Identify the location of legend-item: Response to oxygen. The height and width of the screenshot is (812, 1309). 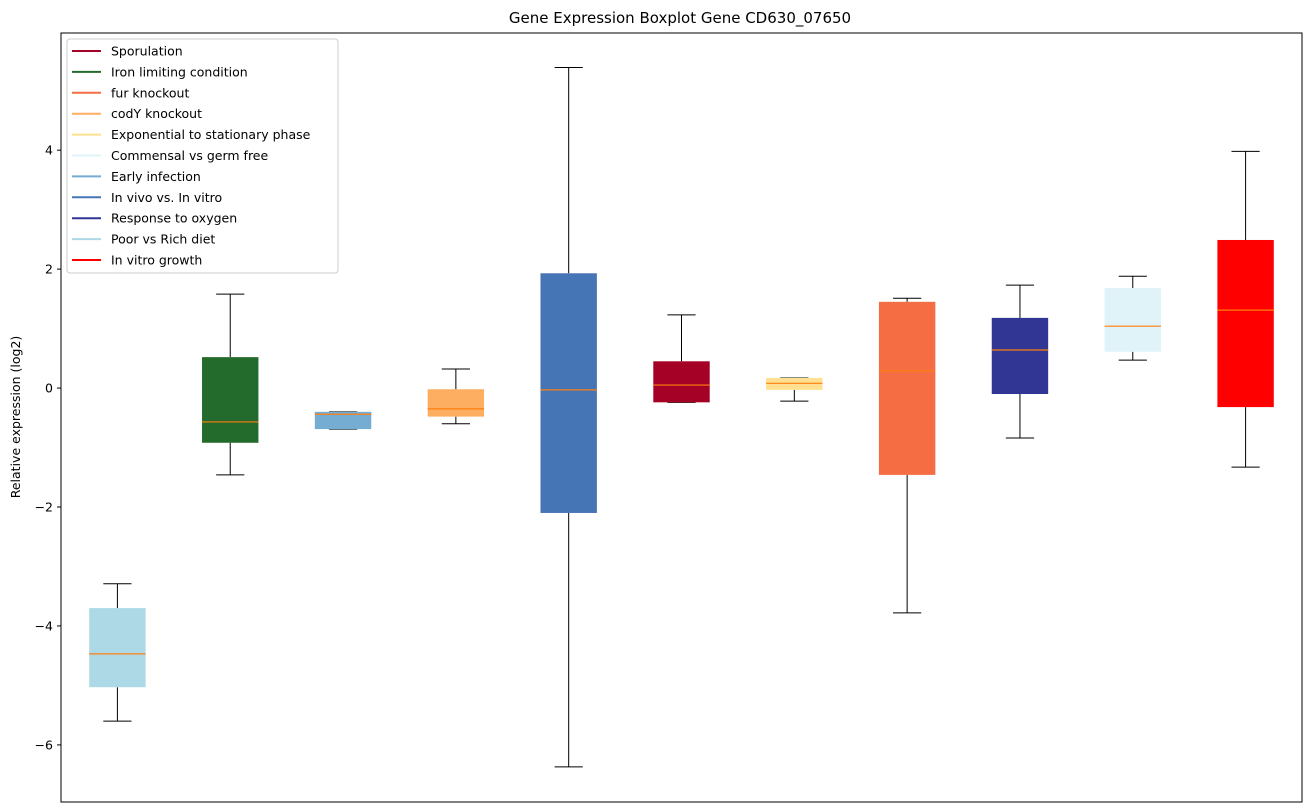
(154, 218).